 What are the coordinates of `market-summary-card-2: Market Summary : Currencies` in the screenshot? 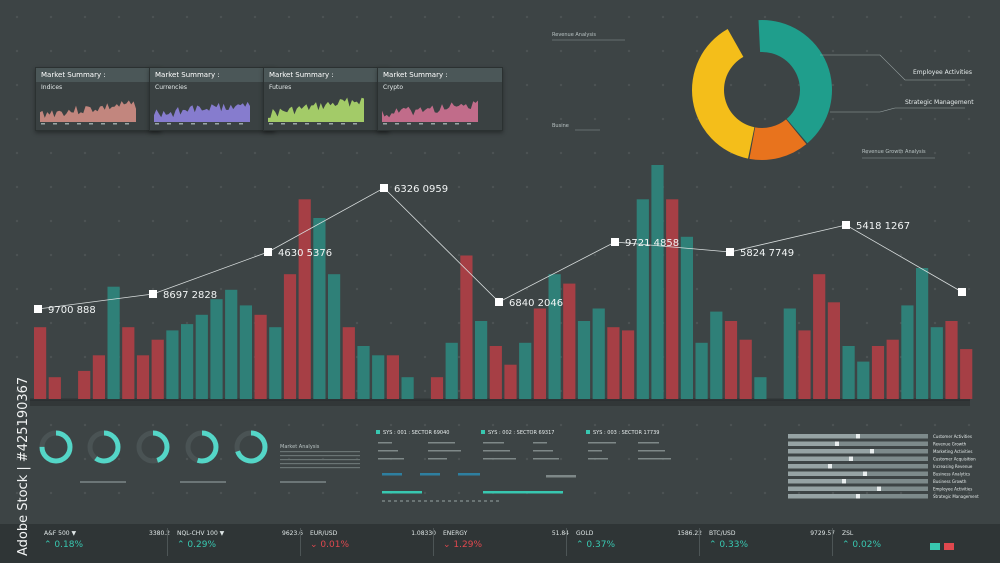 It's located at (212, 99).